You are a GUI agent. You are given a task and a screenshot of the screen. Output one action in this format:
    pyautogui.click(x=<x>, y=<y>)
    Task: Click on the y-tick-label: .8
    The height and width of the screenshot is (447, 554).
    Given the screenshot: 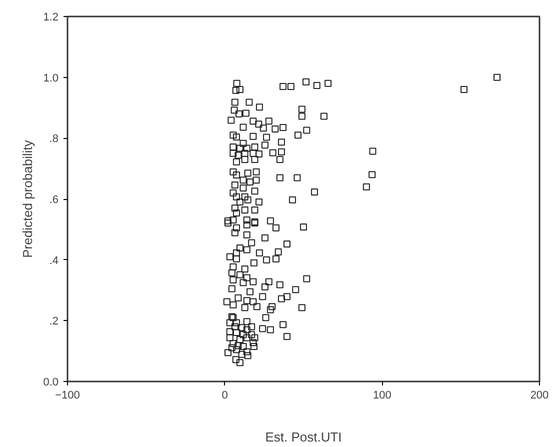 What is the action you would take?
    pyautogui.click(x=54, y=139)
    